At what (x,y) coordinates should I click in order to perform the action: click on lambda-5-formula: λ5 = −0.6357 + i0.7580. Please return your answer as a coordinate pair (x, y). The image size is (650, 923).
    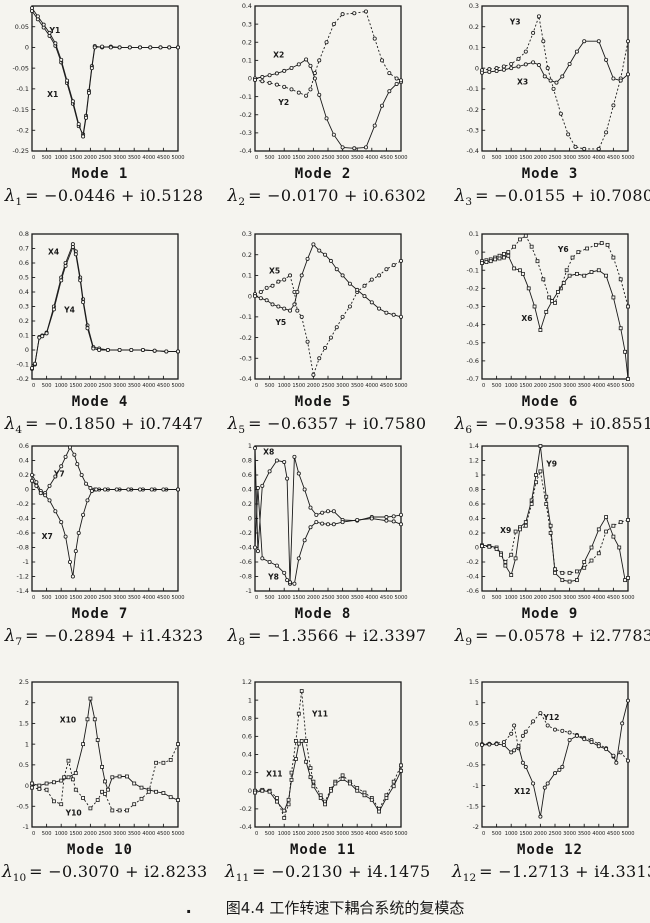
    Looking at the image, I should click on (327, 425).